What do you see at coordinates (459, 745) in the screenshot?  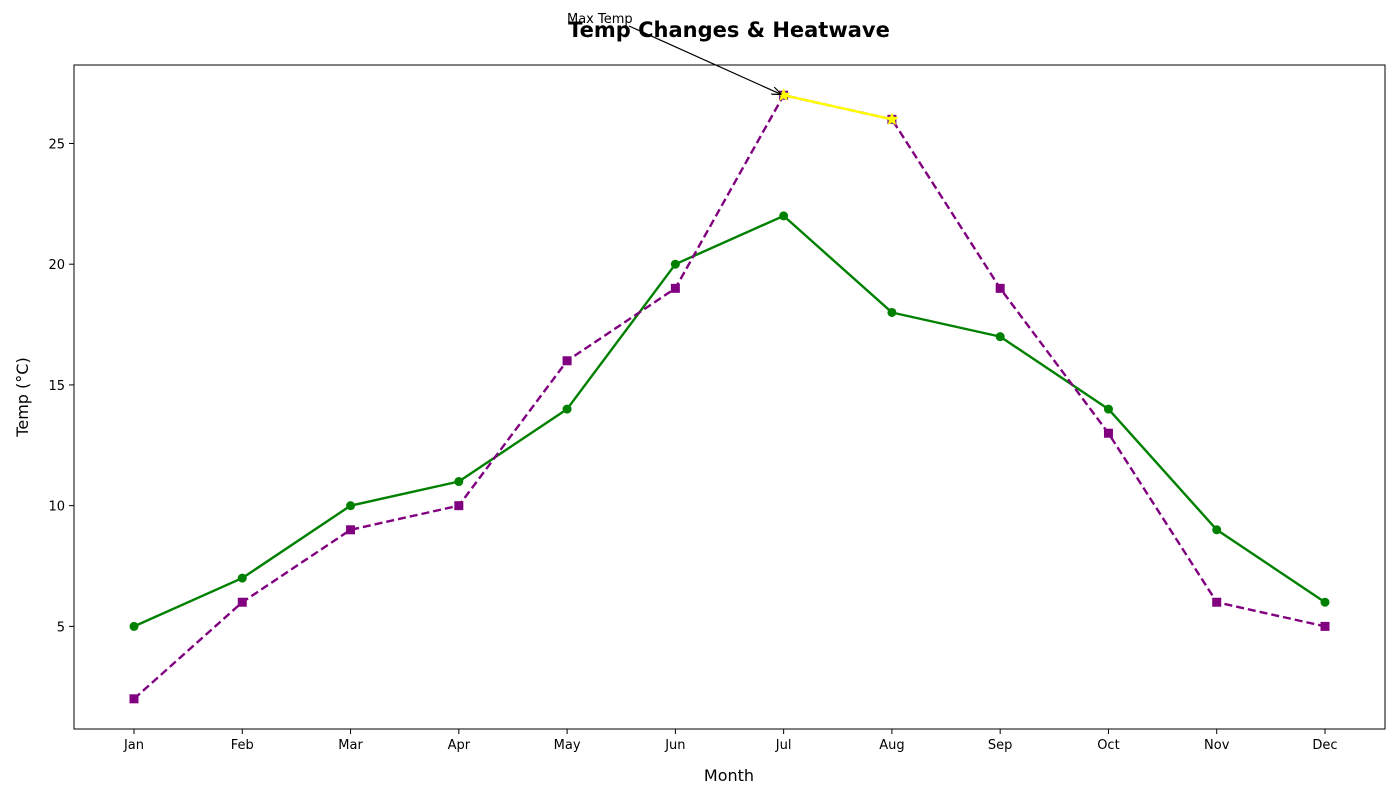 I see `x-tick-label: Apr` at bounding box center [459, 745].